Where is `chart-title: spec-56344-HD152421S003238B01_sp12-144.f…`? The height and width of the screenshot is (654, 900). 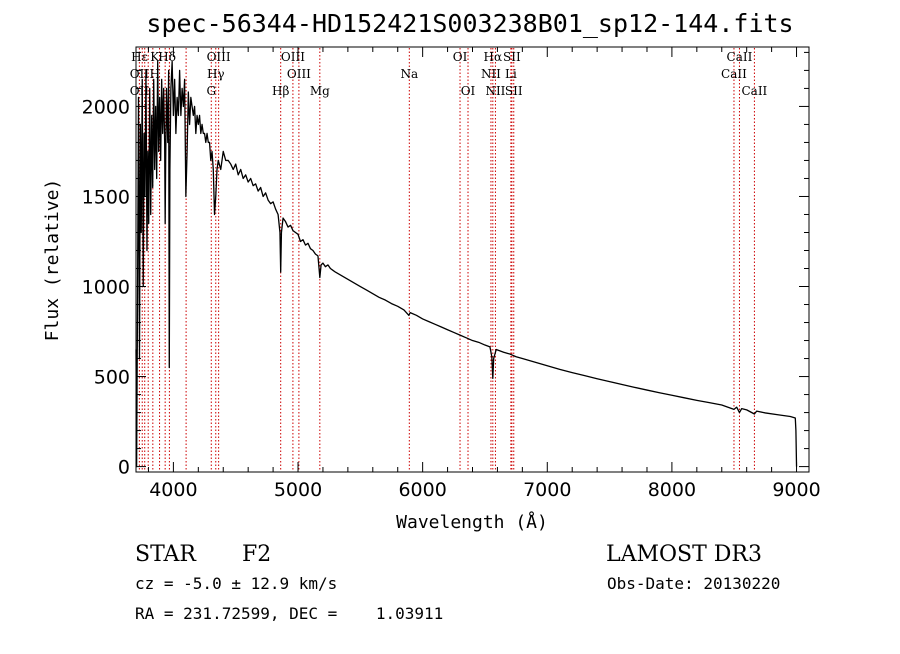
chart-title: spec-56344-HD152421S003238B01_sp12-144.f… is located at coordinates (469, 23).